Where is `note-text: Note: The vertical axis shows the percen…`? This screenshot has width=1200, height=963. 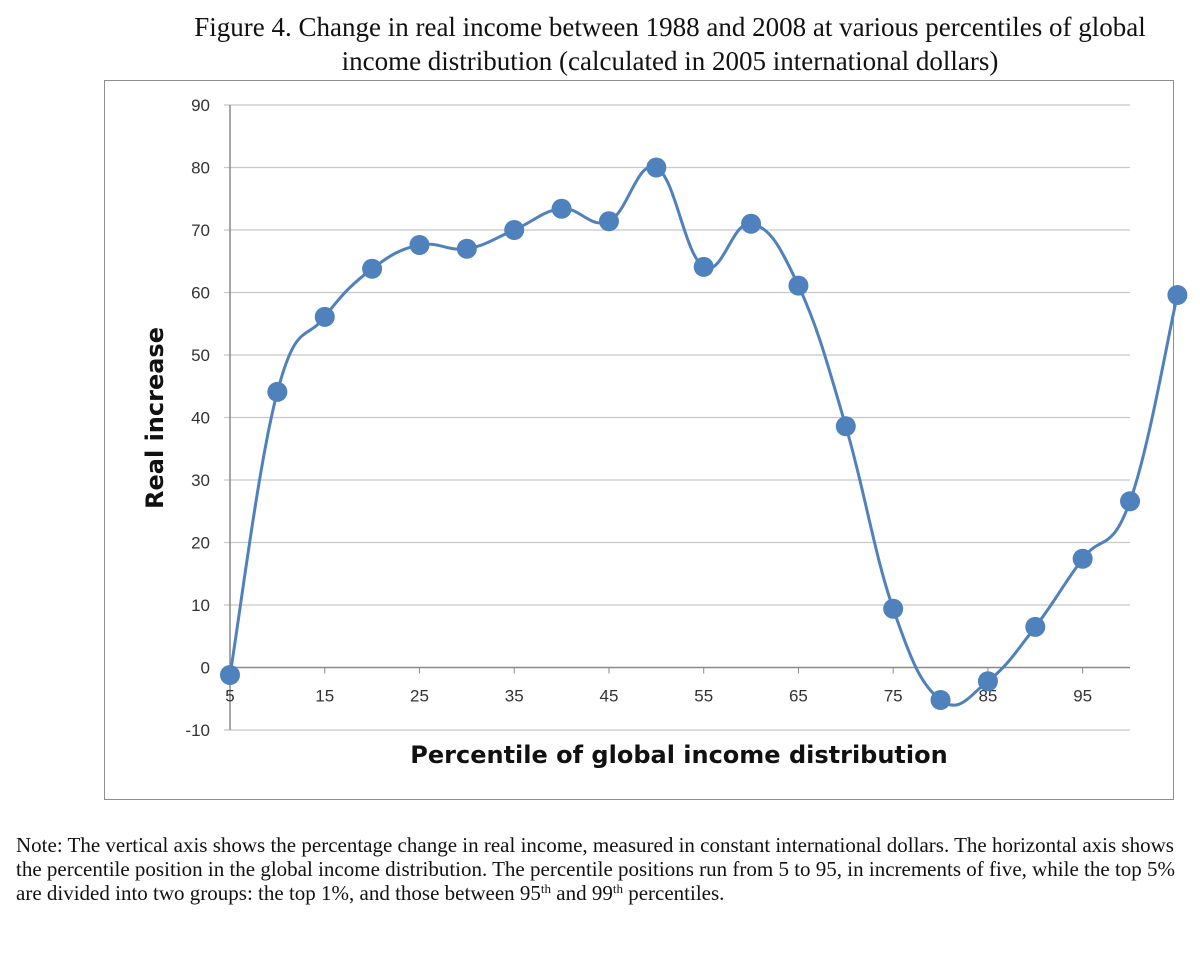 note-text: Note: The vertical axis shows the percen… is located at coordinates (596, 869).